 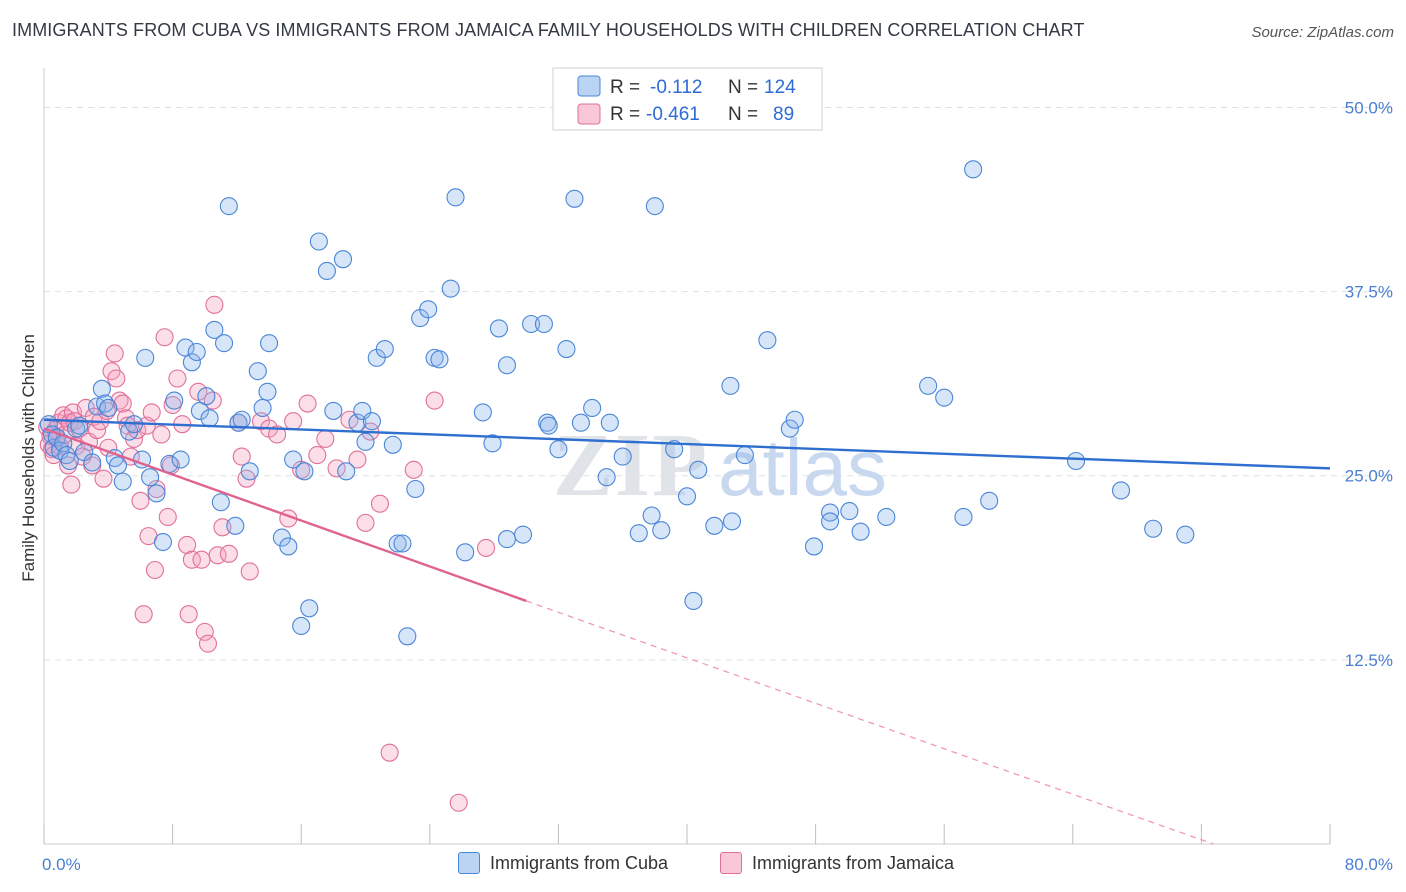 What do you see at coordinates (853, 862) in the screenshot?
I see `bottom-legend-label-jamaica: Immigrants from Jamaica` at bounding box center [853, 862].